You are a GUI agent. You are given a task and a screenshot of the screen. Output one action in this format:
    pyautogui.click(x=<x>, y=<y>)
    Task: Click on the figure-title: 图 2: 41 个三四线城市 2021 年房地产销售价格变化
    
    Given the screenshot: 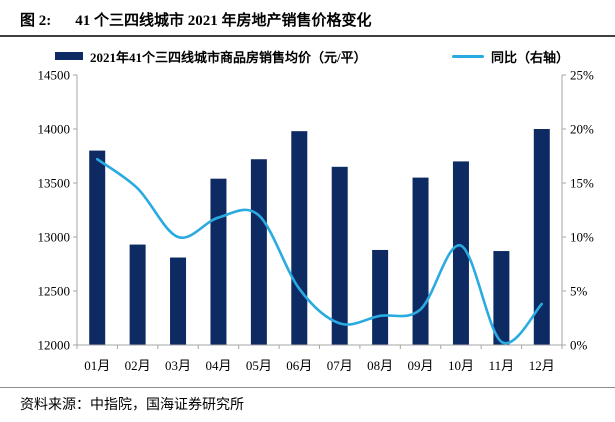 What is the action you would take?
    pyautogui.click(x=196, y=19)
    